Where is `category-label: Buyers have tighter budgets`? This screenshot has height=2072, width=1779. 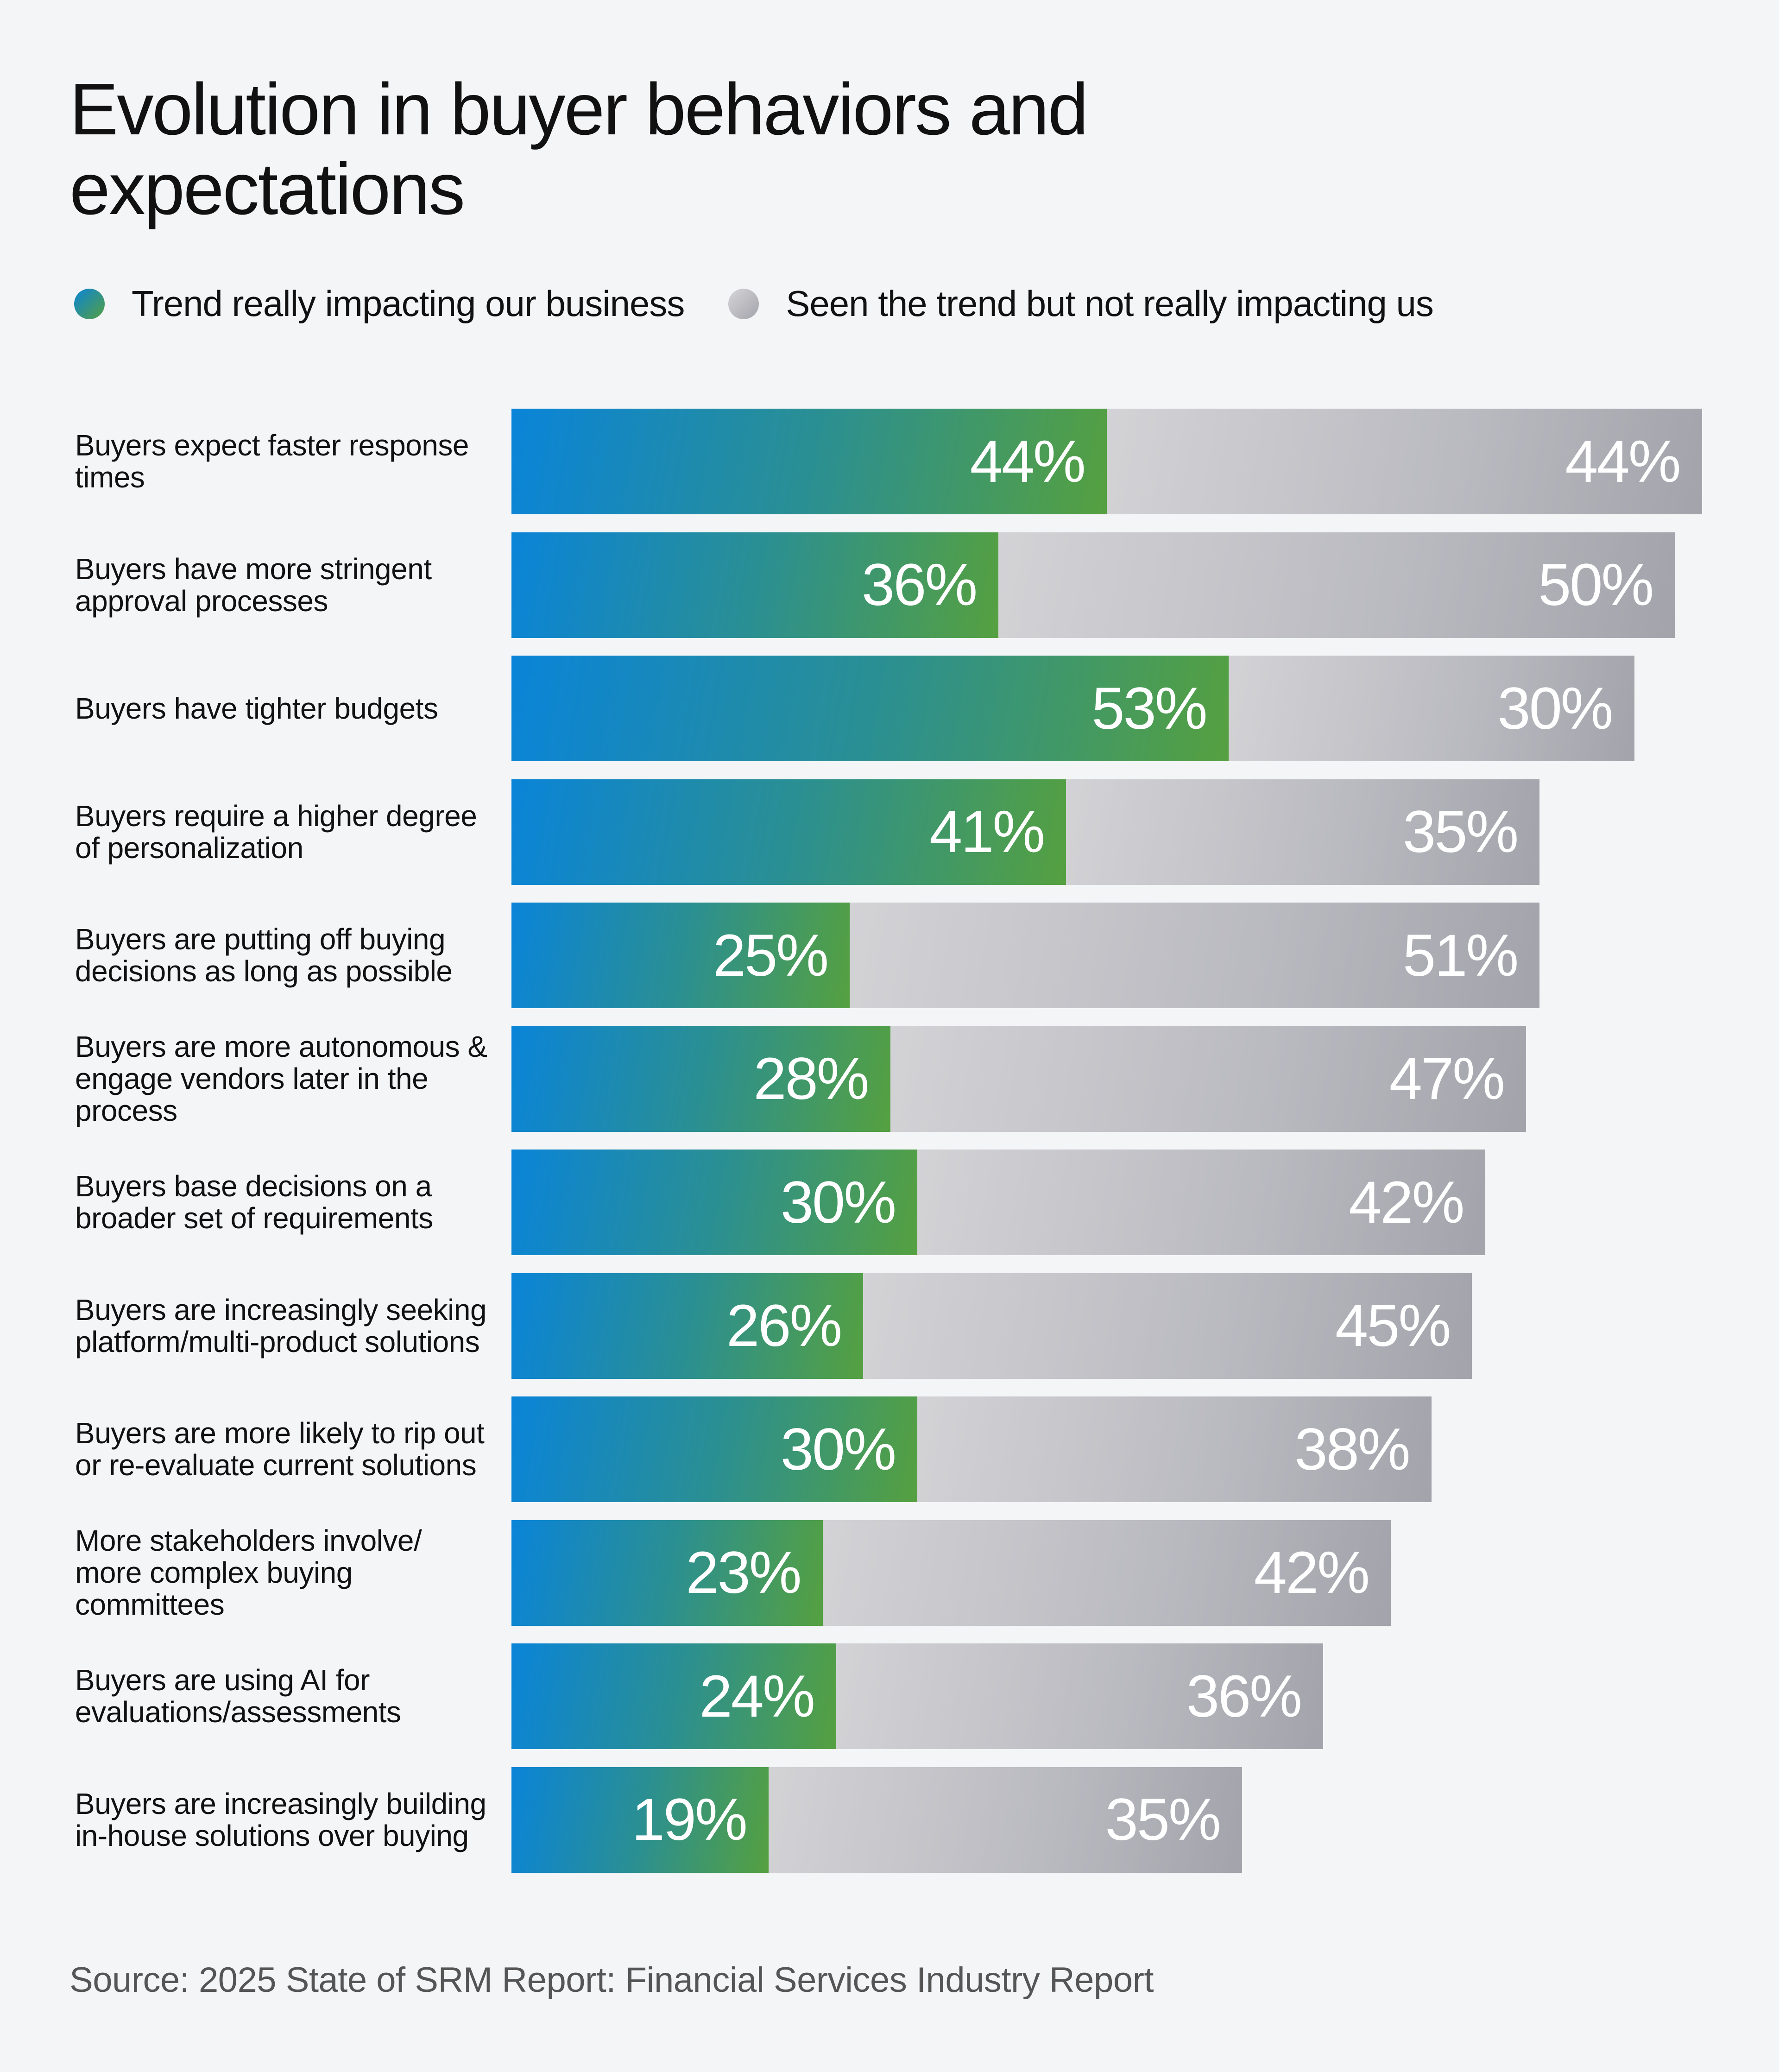
category-label: Buyers have tighter budgets is located at coordinates (256, 708).